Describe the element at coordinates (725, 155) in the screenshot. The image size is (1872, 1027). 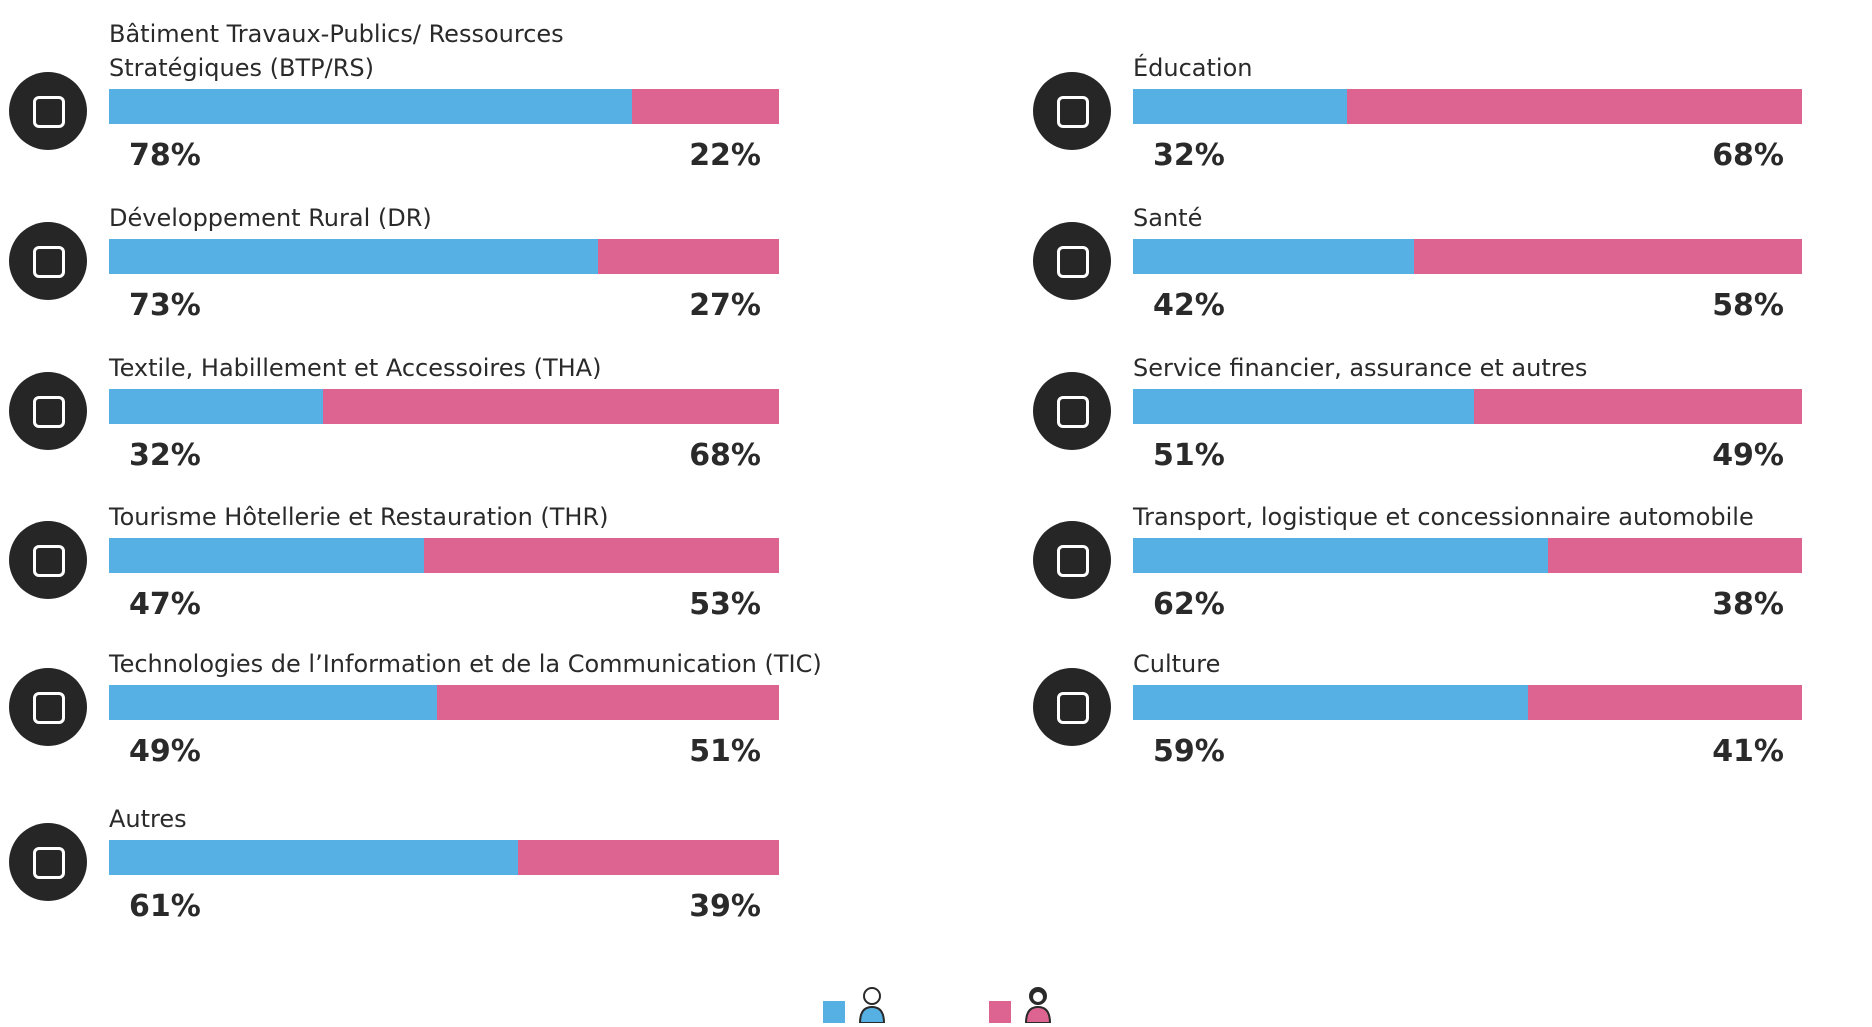
I see `value-label: 22%` at that location.